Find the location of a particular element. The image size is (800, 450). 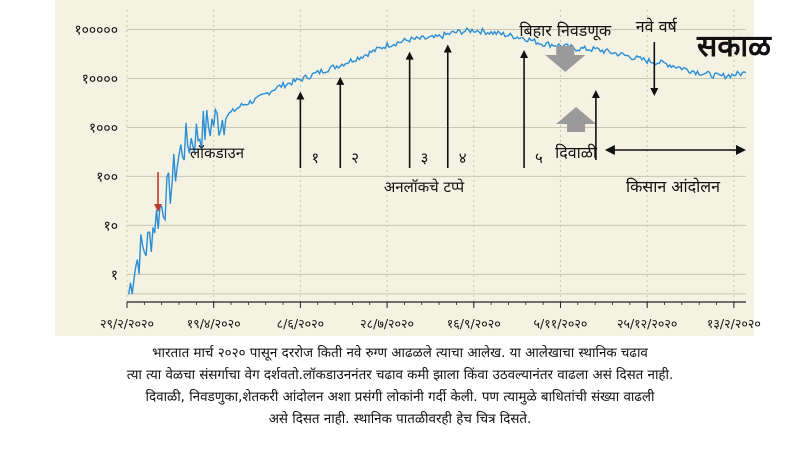

unlock-stages-label: अनलॉकचे टप्पे is located at coordinates (424, 187).